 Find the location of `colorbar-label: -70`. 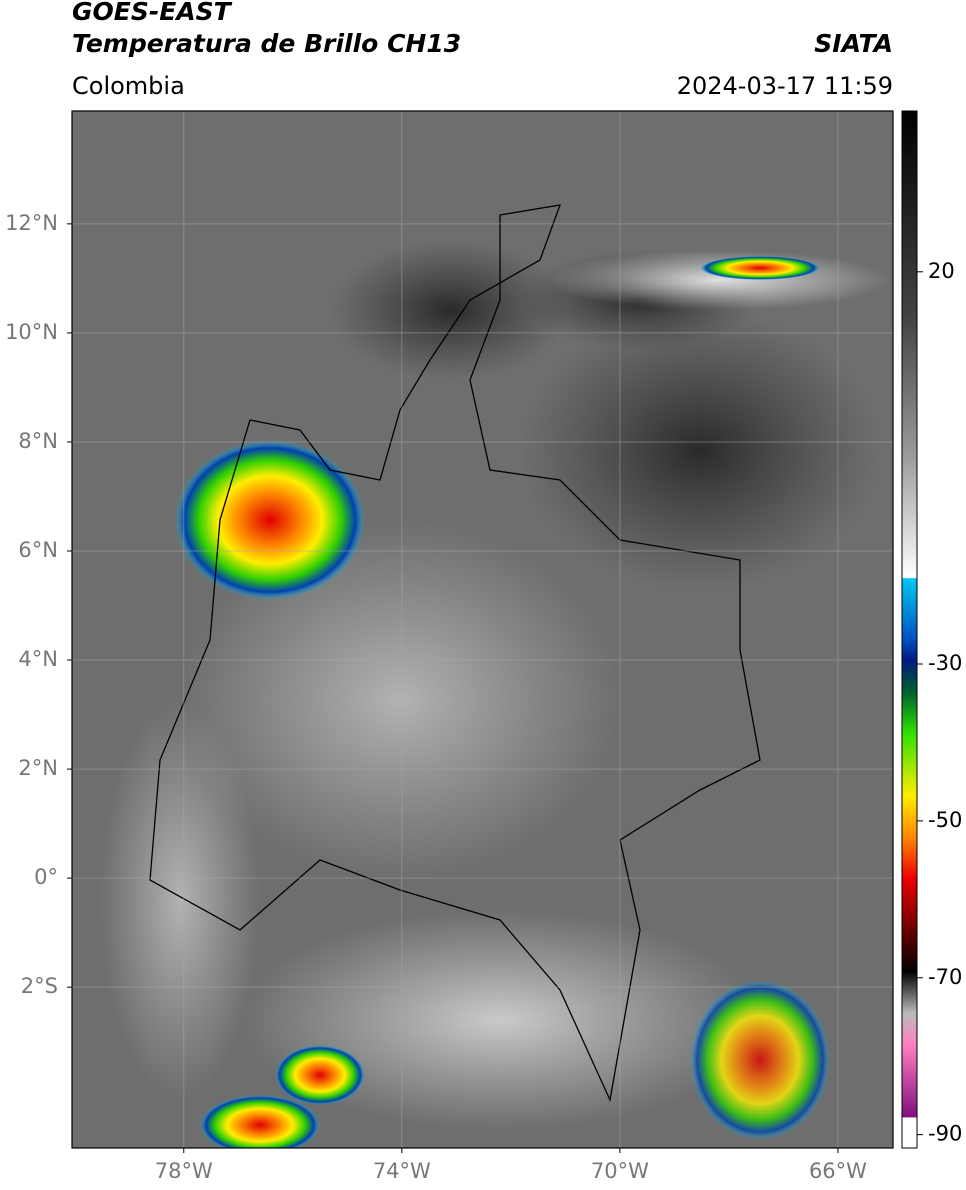

colorbar-label: -70 is located at coordinates (945, 977).